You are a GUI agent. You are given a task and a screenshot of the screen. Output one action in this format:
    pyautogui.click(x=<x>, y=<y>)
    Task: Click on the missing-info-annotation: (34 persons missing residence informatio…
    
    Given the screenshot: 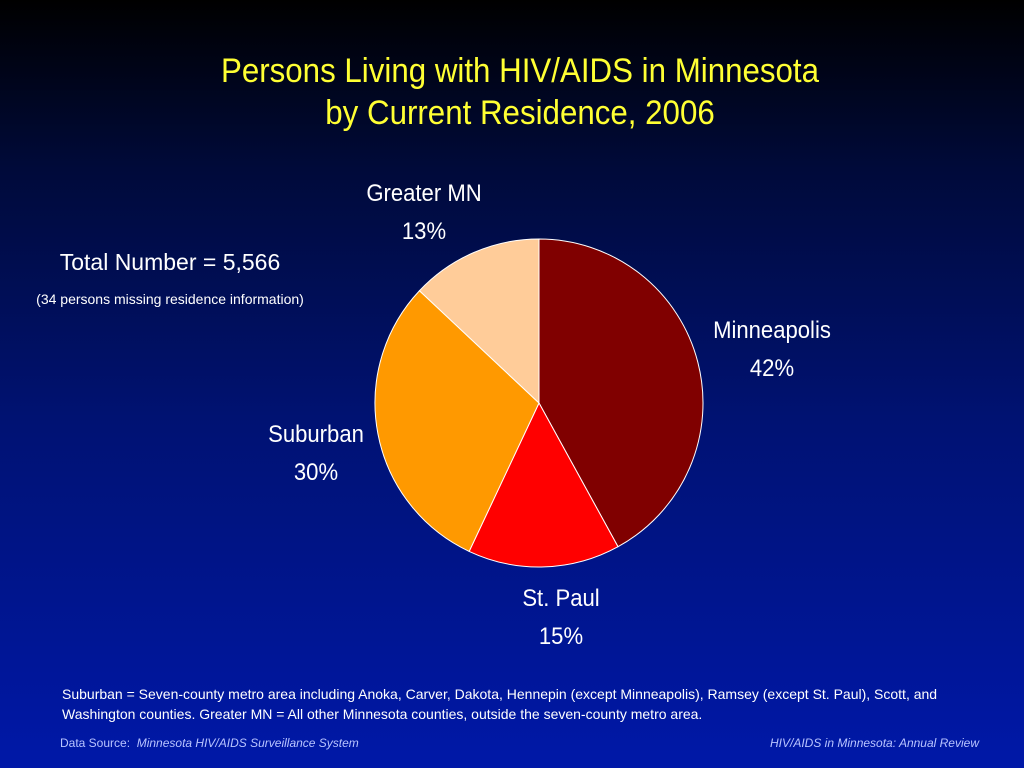 What is the action you would take?
    pyautogui.click(x=170, y=299)
    